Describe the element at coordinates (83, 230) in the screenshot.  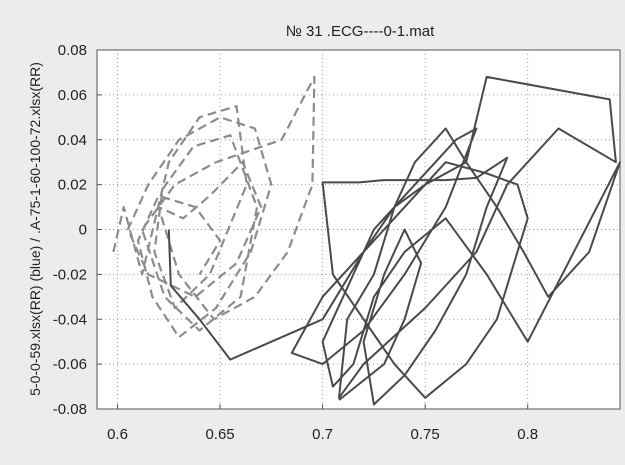
I see `y-tick-label: 0` at that location.